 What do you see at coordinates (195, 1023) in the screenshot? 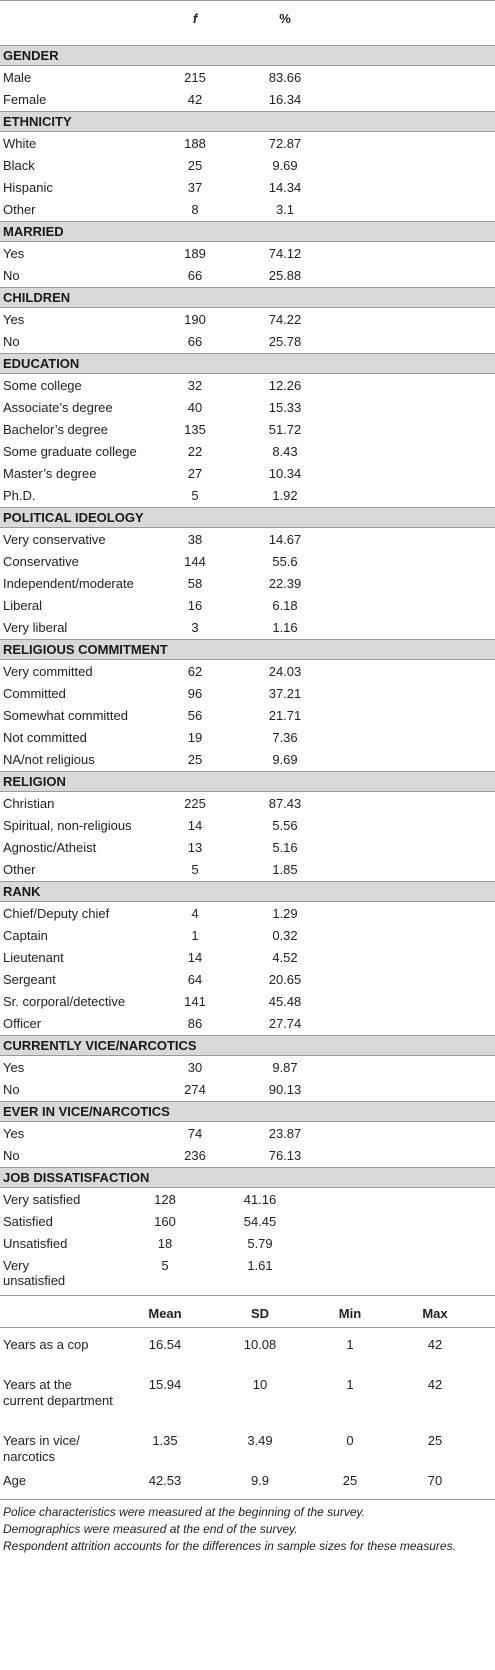
I see `frequency-value: 86` at bounding box center [195, 1023].